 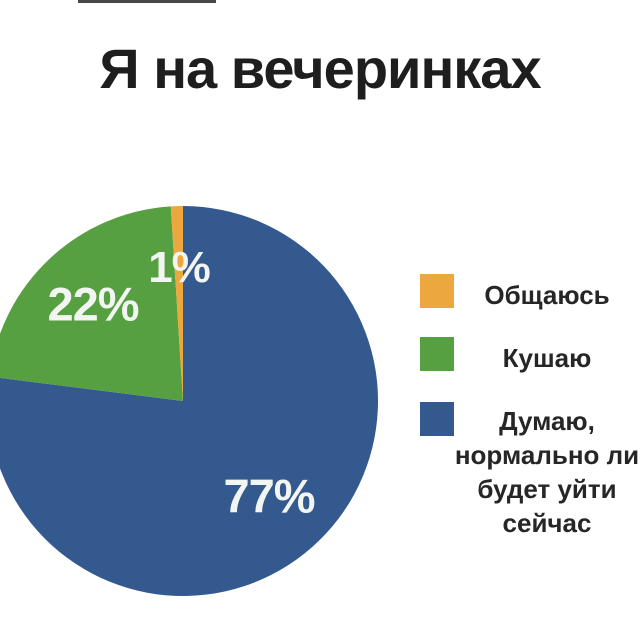 I want to click on legend-label-socialize: Общаюсь, so click(x=547, y=295).